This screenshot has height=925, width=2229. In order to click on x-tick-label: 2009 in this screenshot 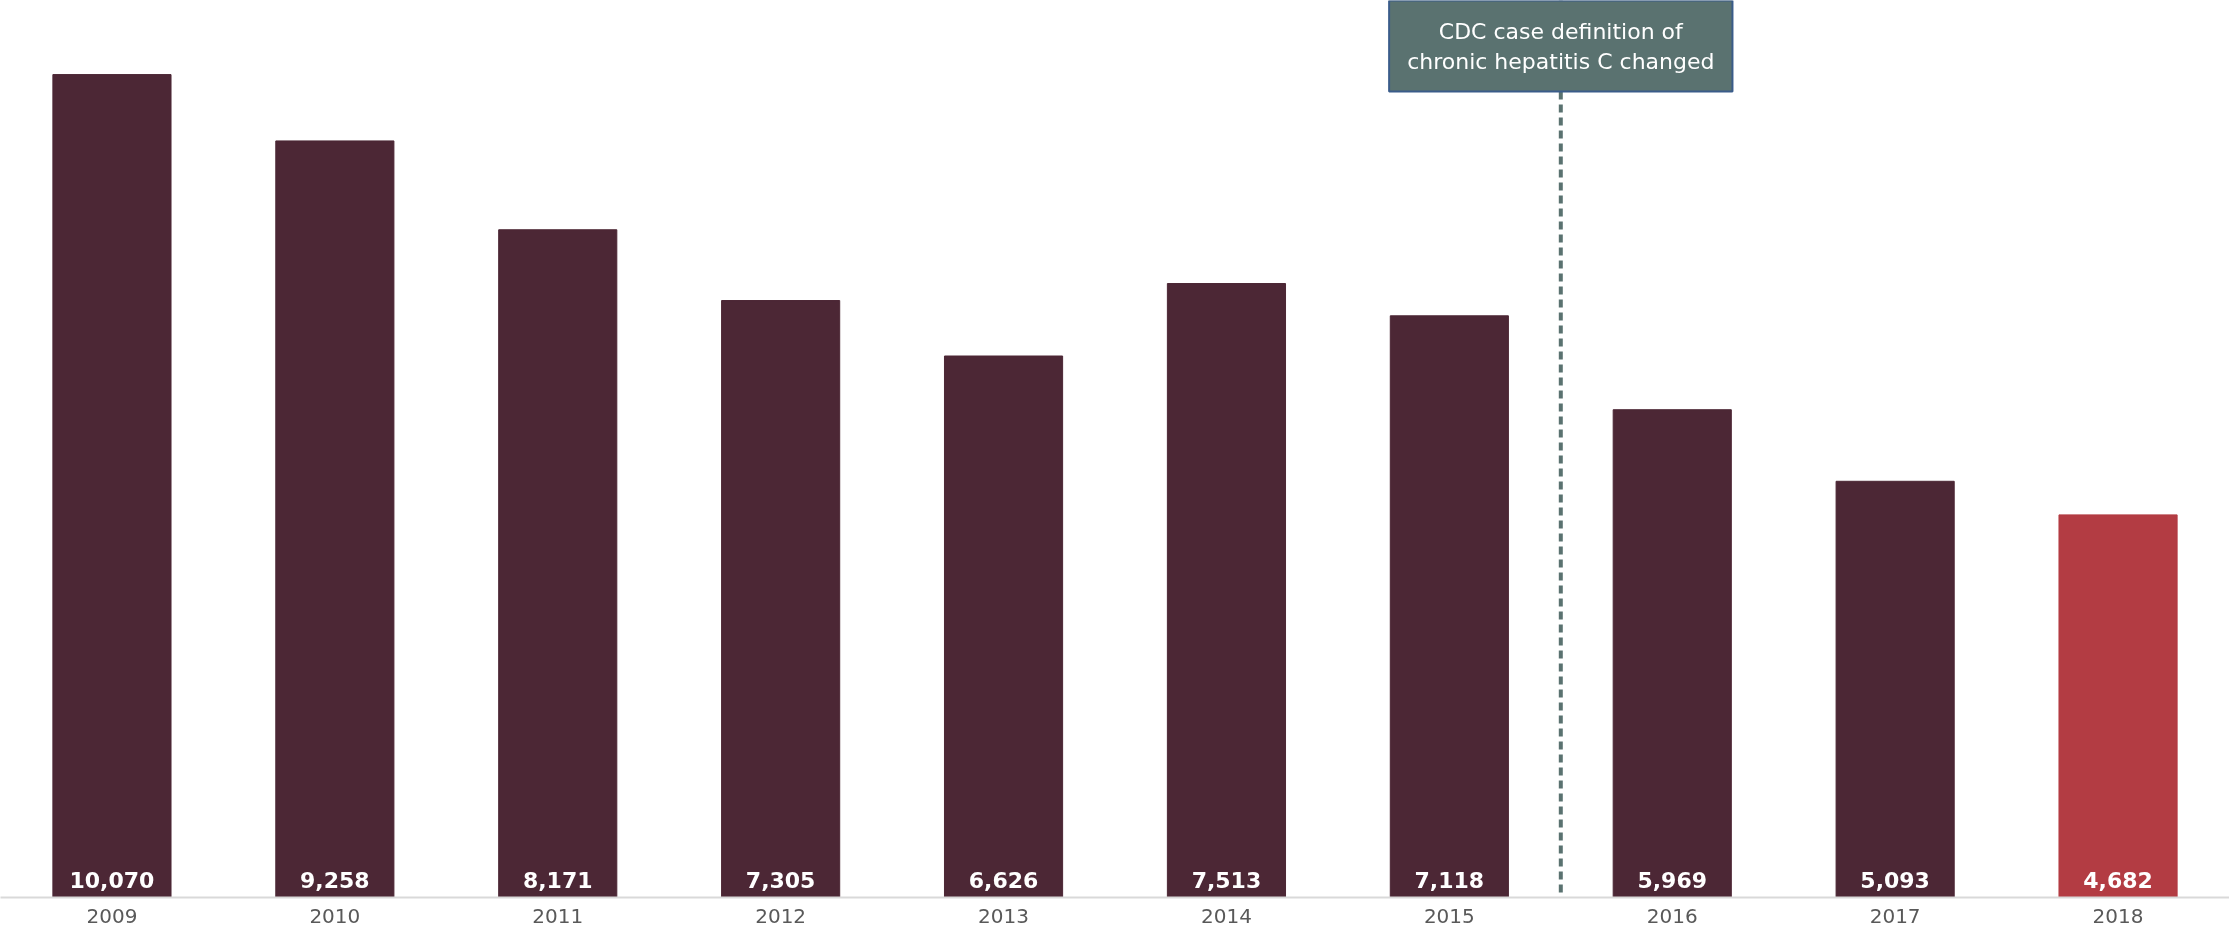, I will do `click(112, 914)`.